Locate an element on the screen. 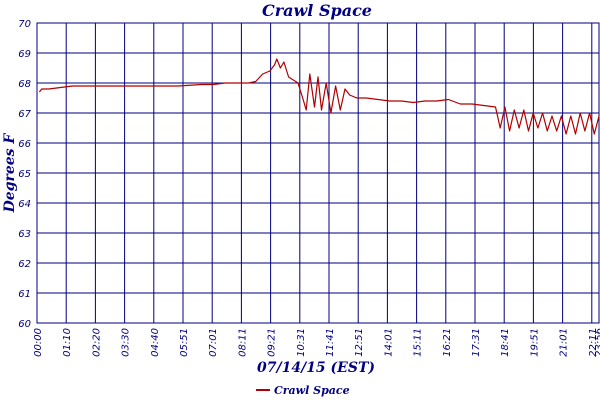 This screenshot has height=400, width=600. x-tick-label: 10:31 is located at coordinates (301, 342).